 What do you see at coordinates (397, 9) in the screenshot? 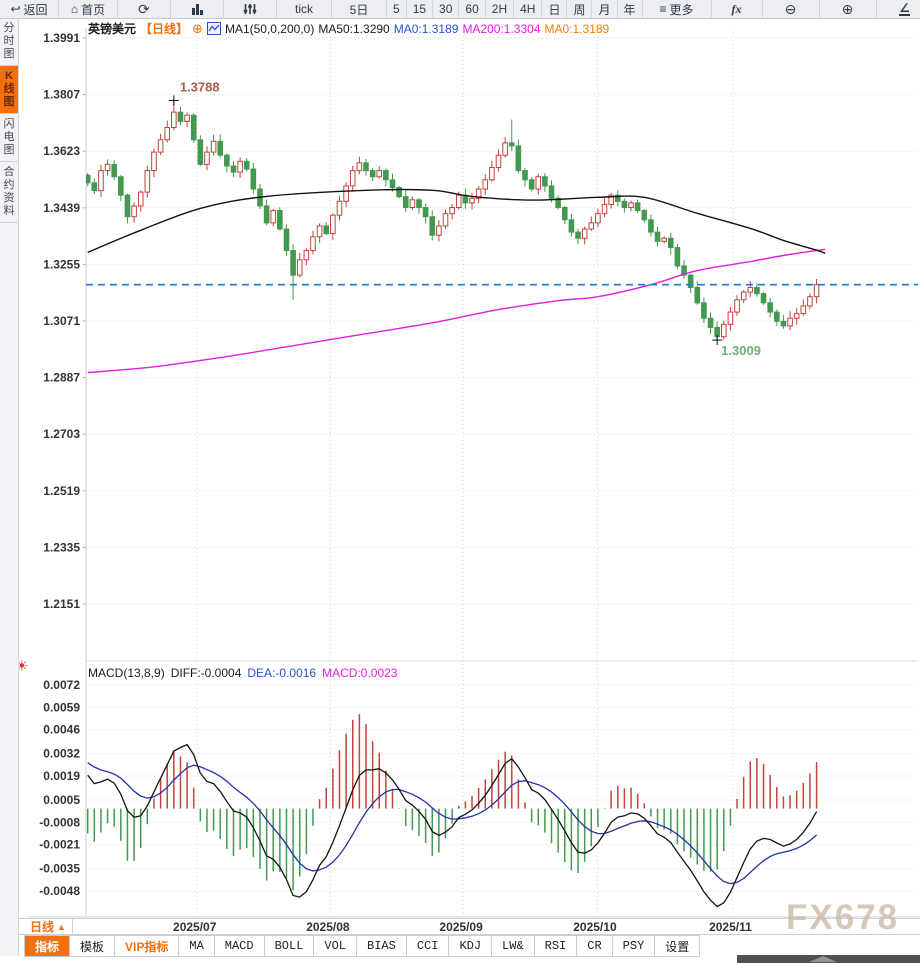
I see `period-5m: 5` at bounding box center [397, 9].